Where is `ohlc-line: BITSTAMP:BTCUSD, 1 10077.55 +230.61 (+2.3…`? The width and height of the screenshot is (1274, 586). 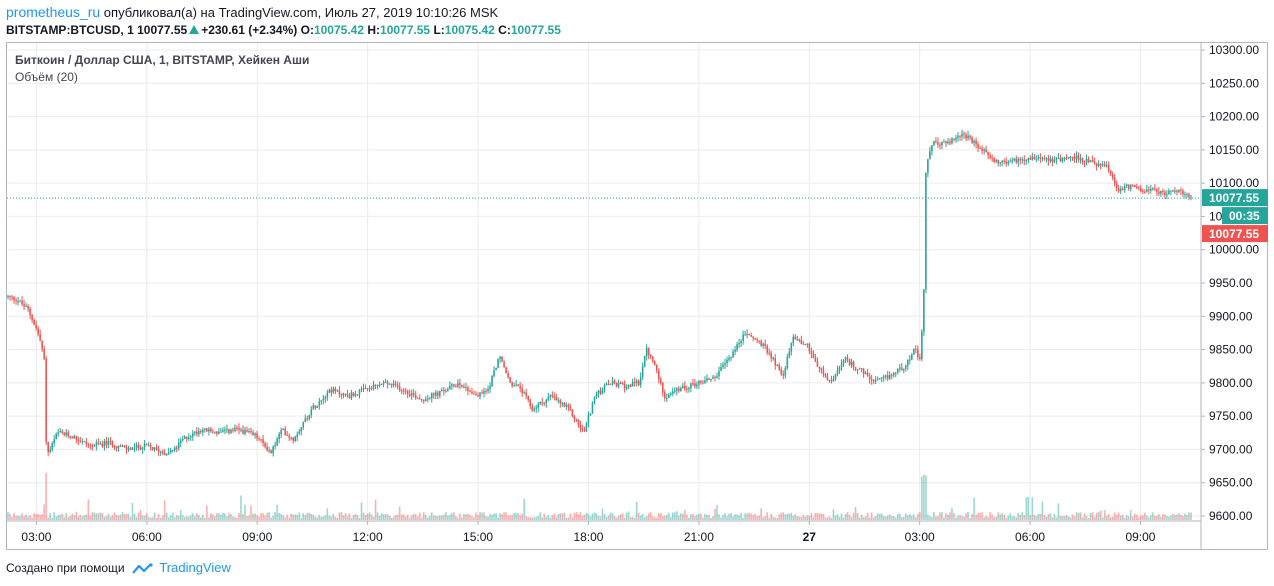
ohlc-line: BITSTAMP:BTCUSD, 1 10077.55 +230.61 (+2.3… is located at coordinates (283, 30).